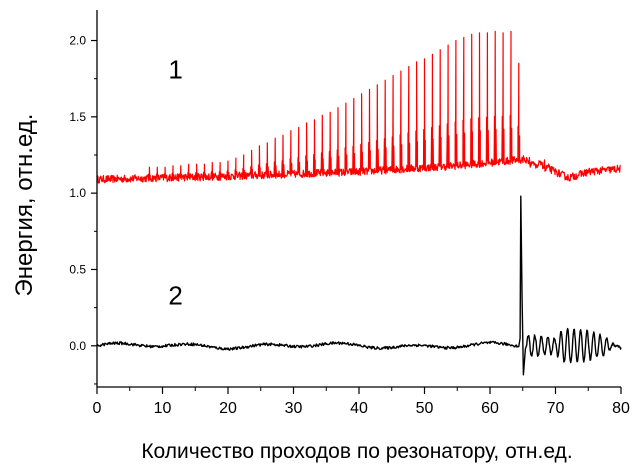 The width and height of the screenshot is (634, 466). What do you see at coordinates (425, 408) in the screenshot?
I see `x-tick-label: 50` at bounding box center [425, 408].